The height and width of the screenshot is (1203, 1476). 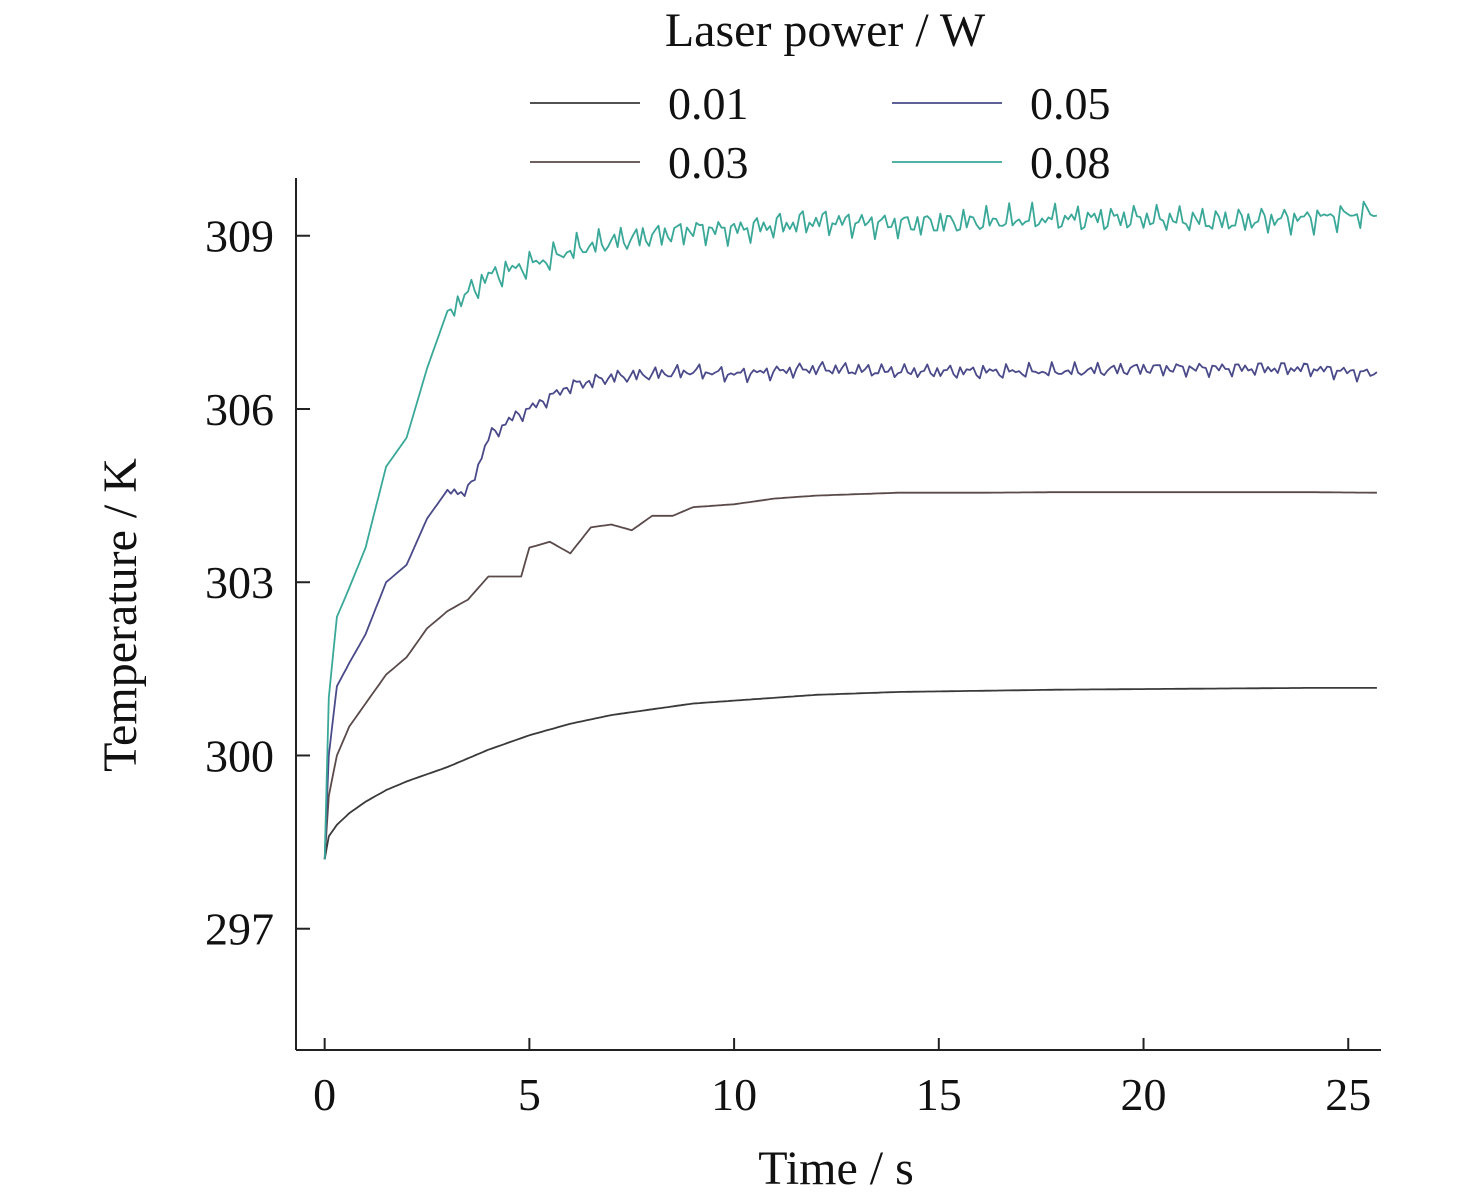 What do you see at coordinates (239, 236) in the screenshot?
I see `y-tick-label: 309` at bounding box center [239, 236].